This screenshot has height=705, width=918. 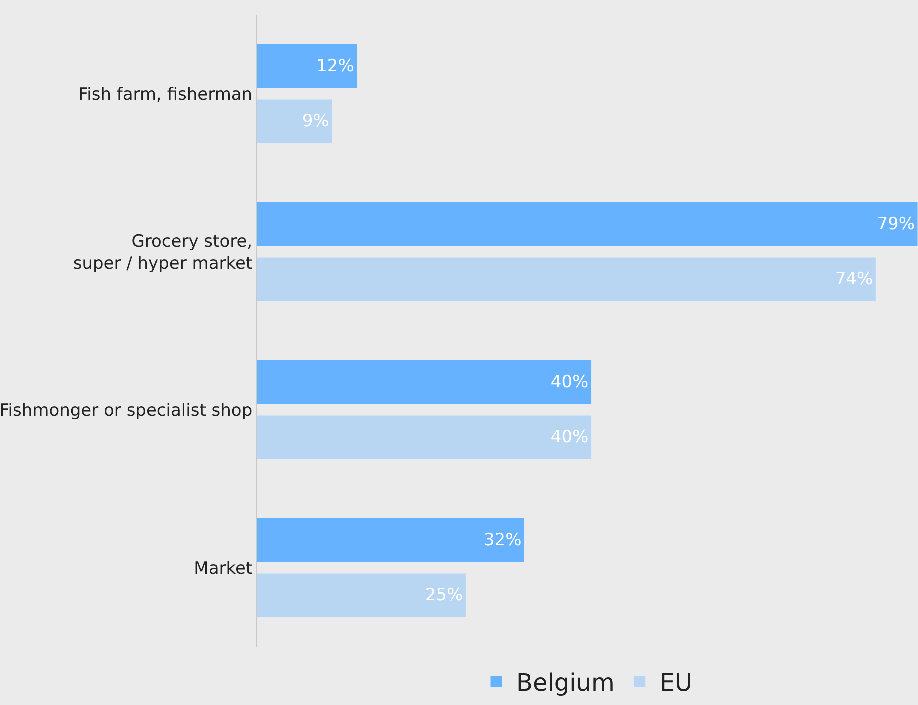 I want to click on y-tick-label: Fishmonger or specialist shop, so click(x=126, y=410).